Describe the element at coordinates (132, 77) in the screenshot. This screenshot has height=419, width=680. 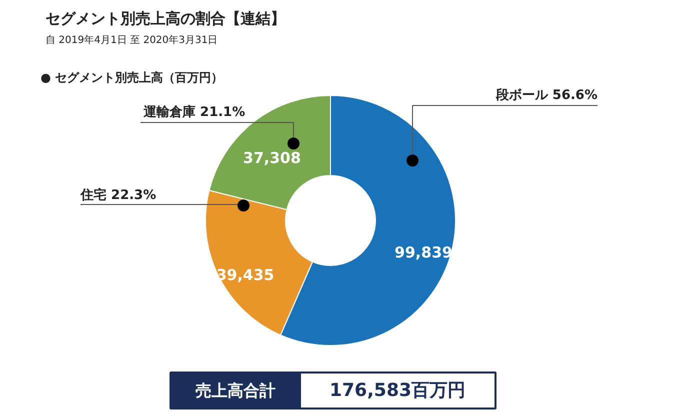
I see `text: ● セグメント別売上高（百万円）` at that location.